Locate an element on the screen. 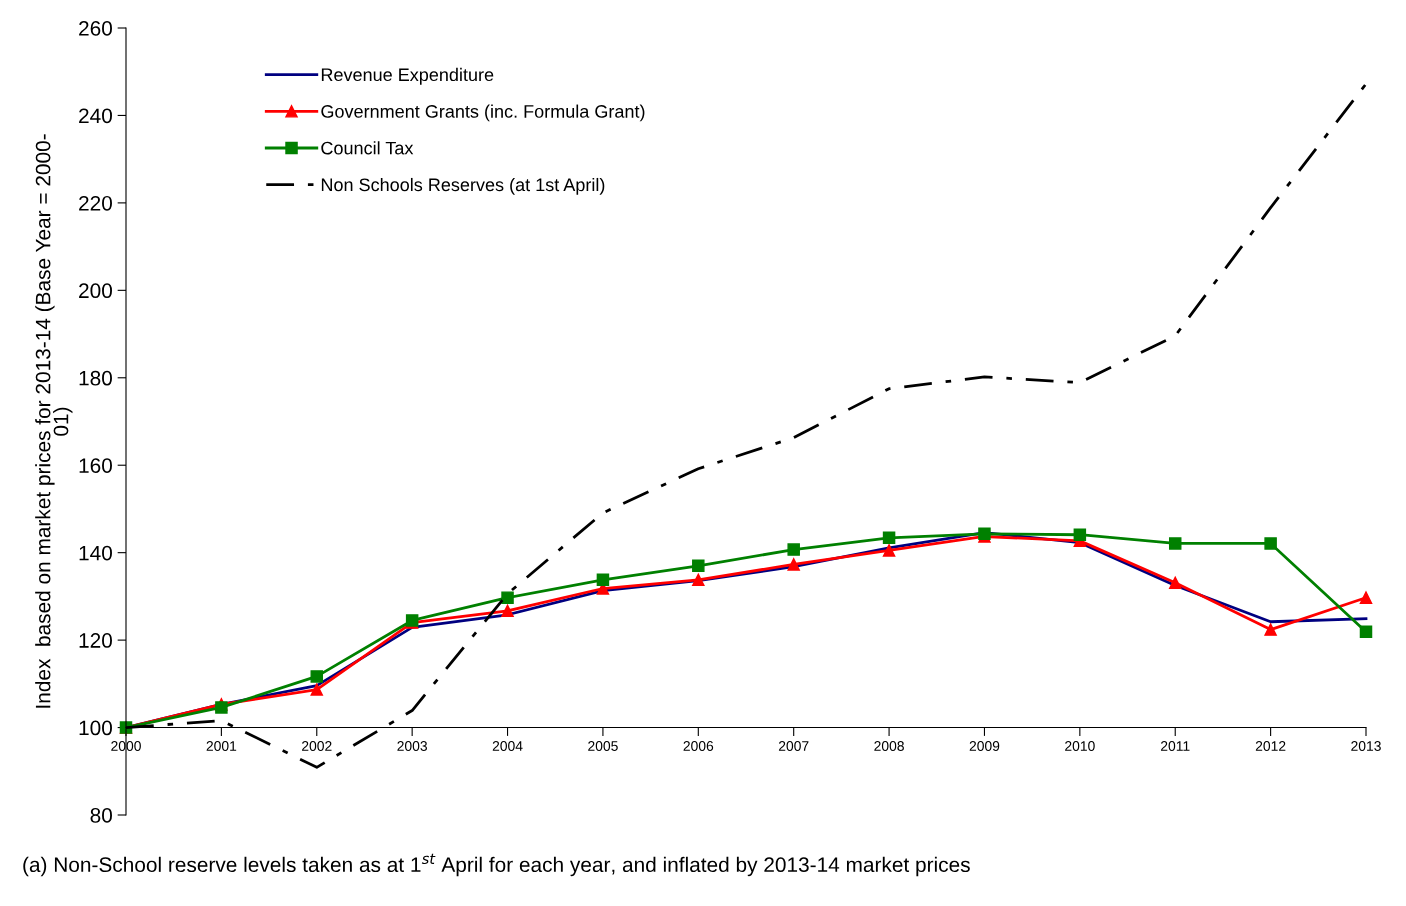  y-tick-label: 120 is located at coordinates (95, 640).